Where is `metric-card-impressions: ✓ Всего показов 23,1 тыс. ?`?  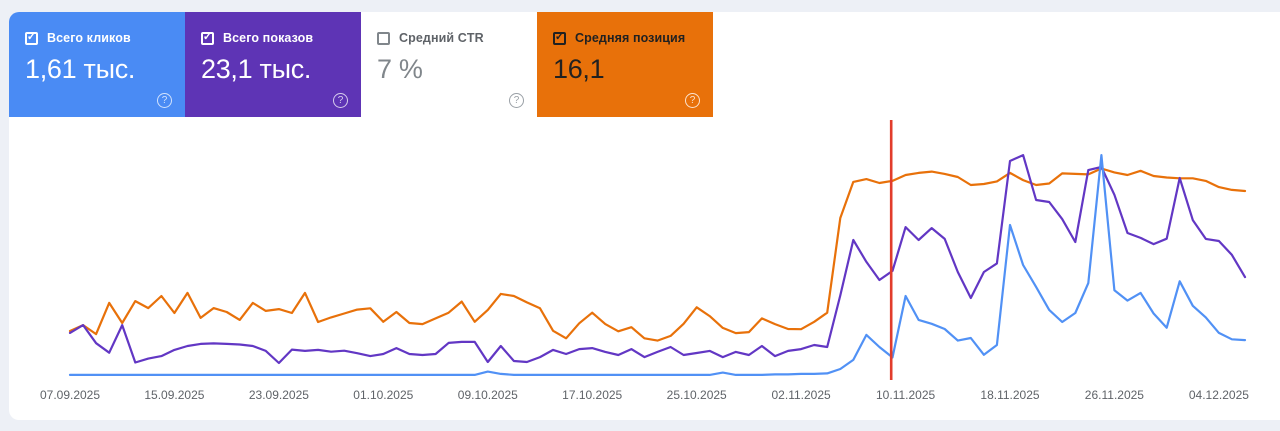
metric-card-impressions: ✓ Всего показов 23,1 тыс. ? is located at coordinates (273, 64).